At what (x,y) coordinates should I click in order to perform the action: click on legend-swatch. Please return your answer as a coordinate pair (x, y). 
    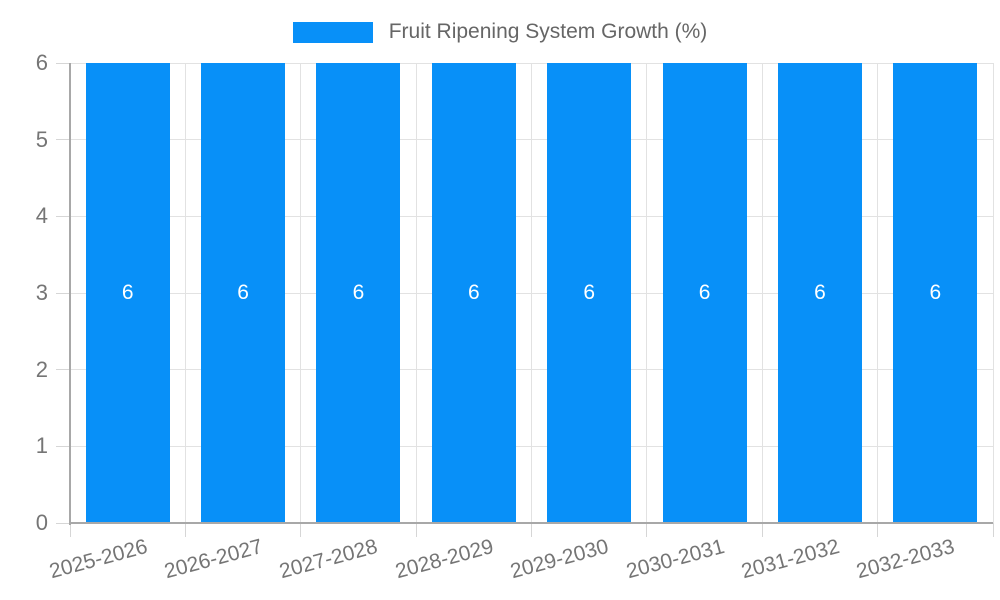
    Looking at the image, I should click on (332, 32).